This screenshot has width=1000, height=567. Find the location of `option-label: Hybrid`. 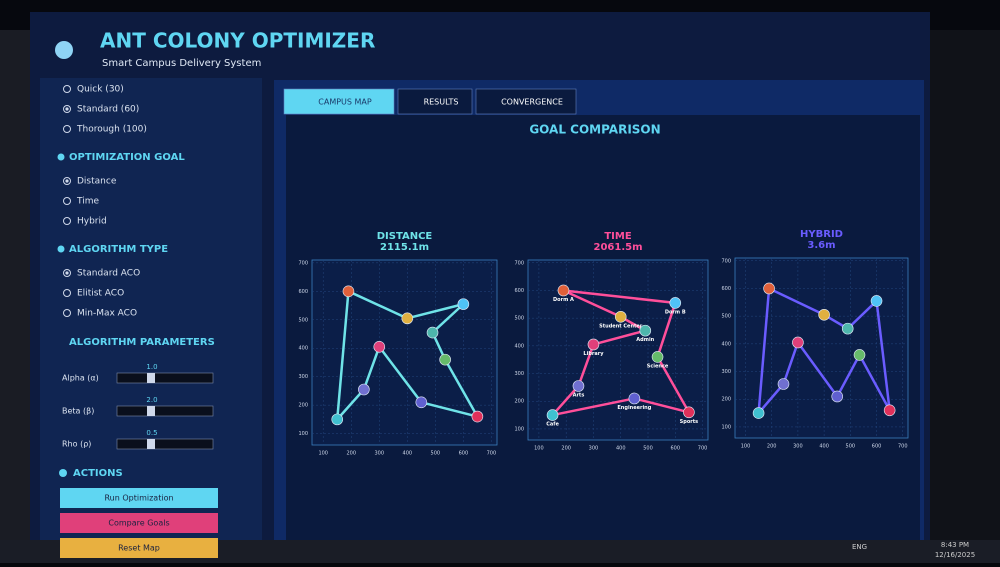

option-label: Hybrid is located at coordinates (92, 222).